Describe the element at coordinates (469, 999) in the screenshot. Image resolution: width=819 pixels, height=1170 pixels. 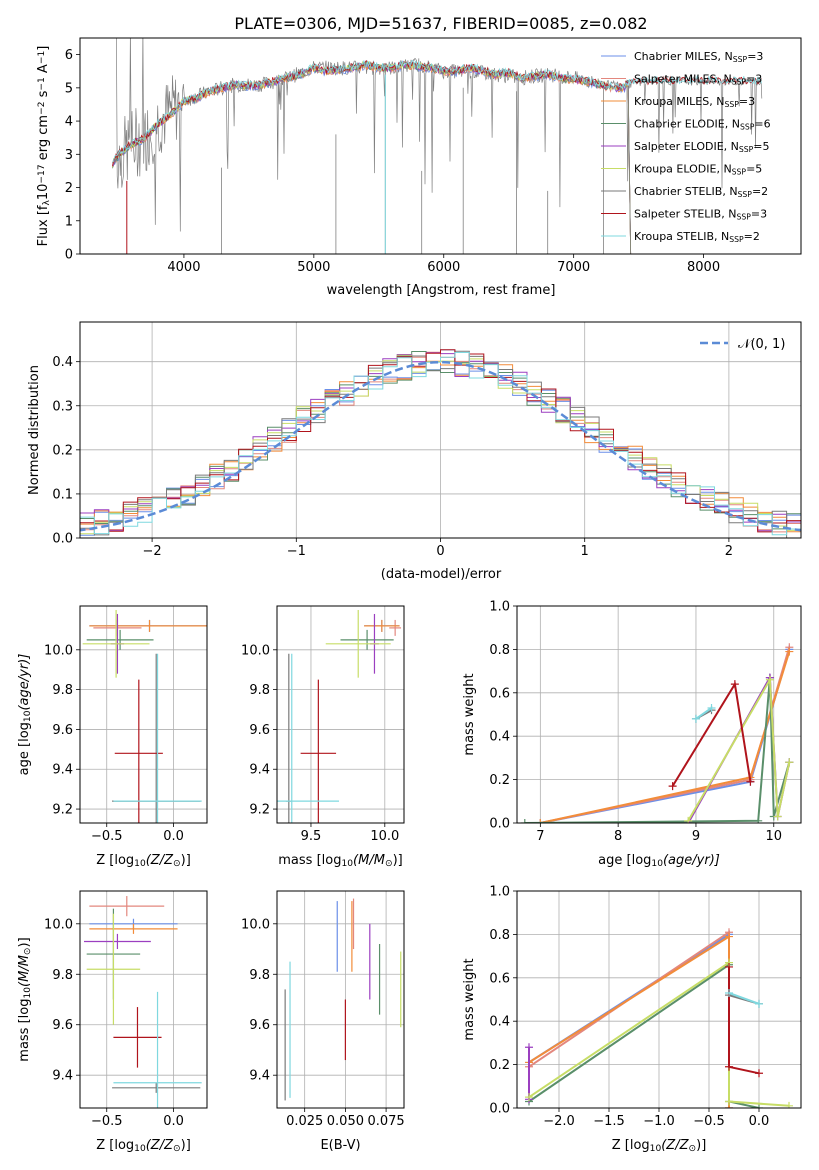
I see `mw-vs-z-y-label: mass weight` at that location.